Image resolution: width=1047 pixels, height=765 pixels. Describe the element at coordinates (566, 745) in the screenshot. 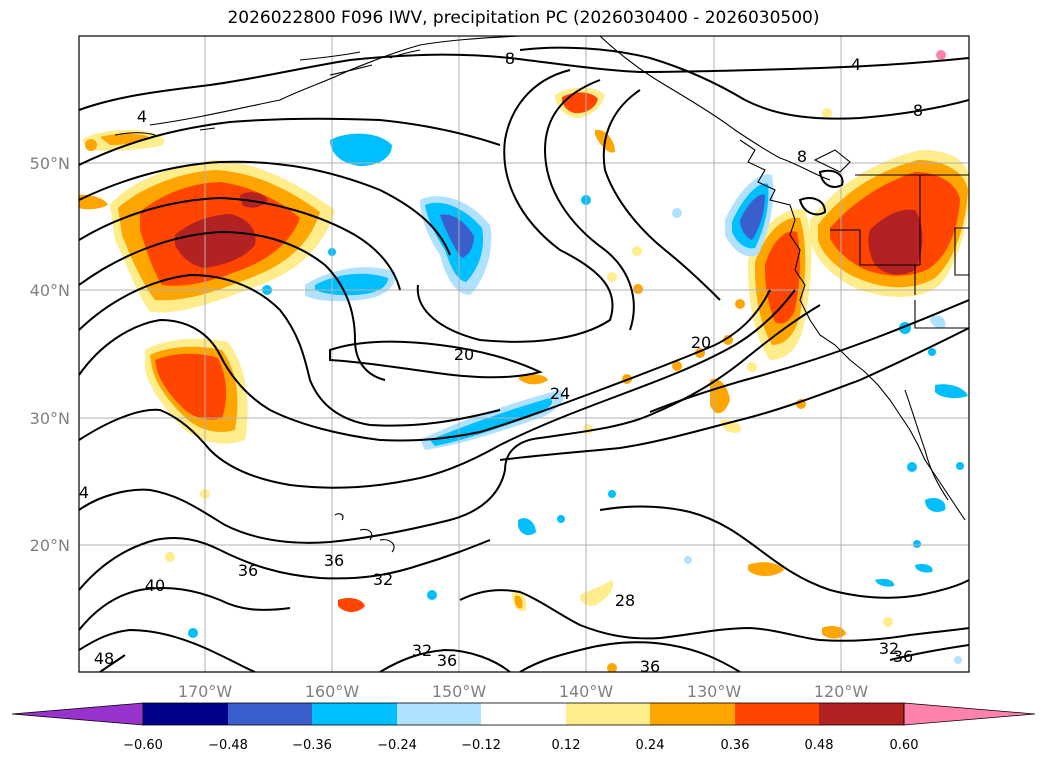

I see `colorbar-tick-label: 0.12` at that location.